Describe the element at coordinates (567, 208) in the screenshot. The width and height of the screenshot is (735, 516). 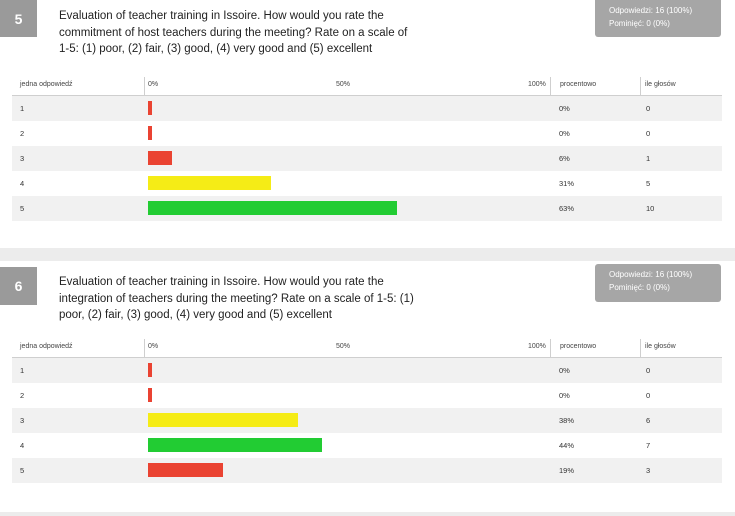
I see `percent-value: 63%` at that location.